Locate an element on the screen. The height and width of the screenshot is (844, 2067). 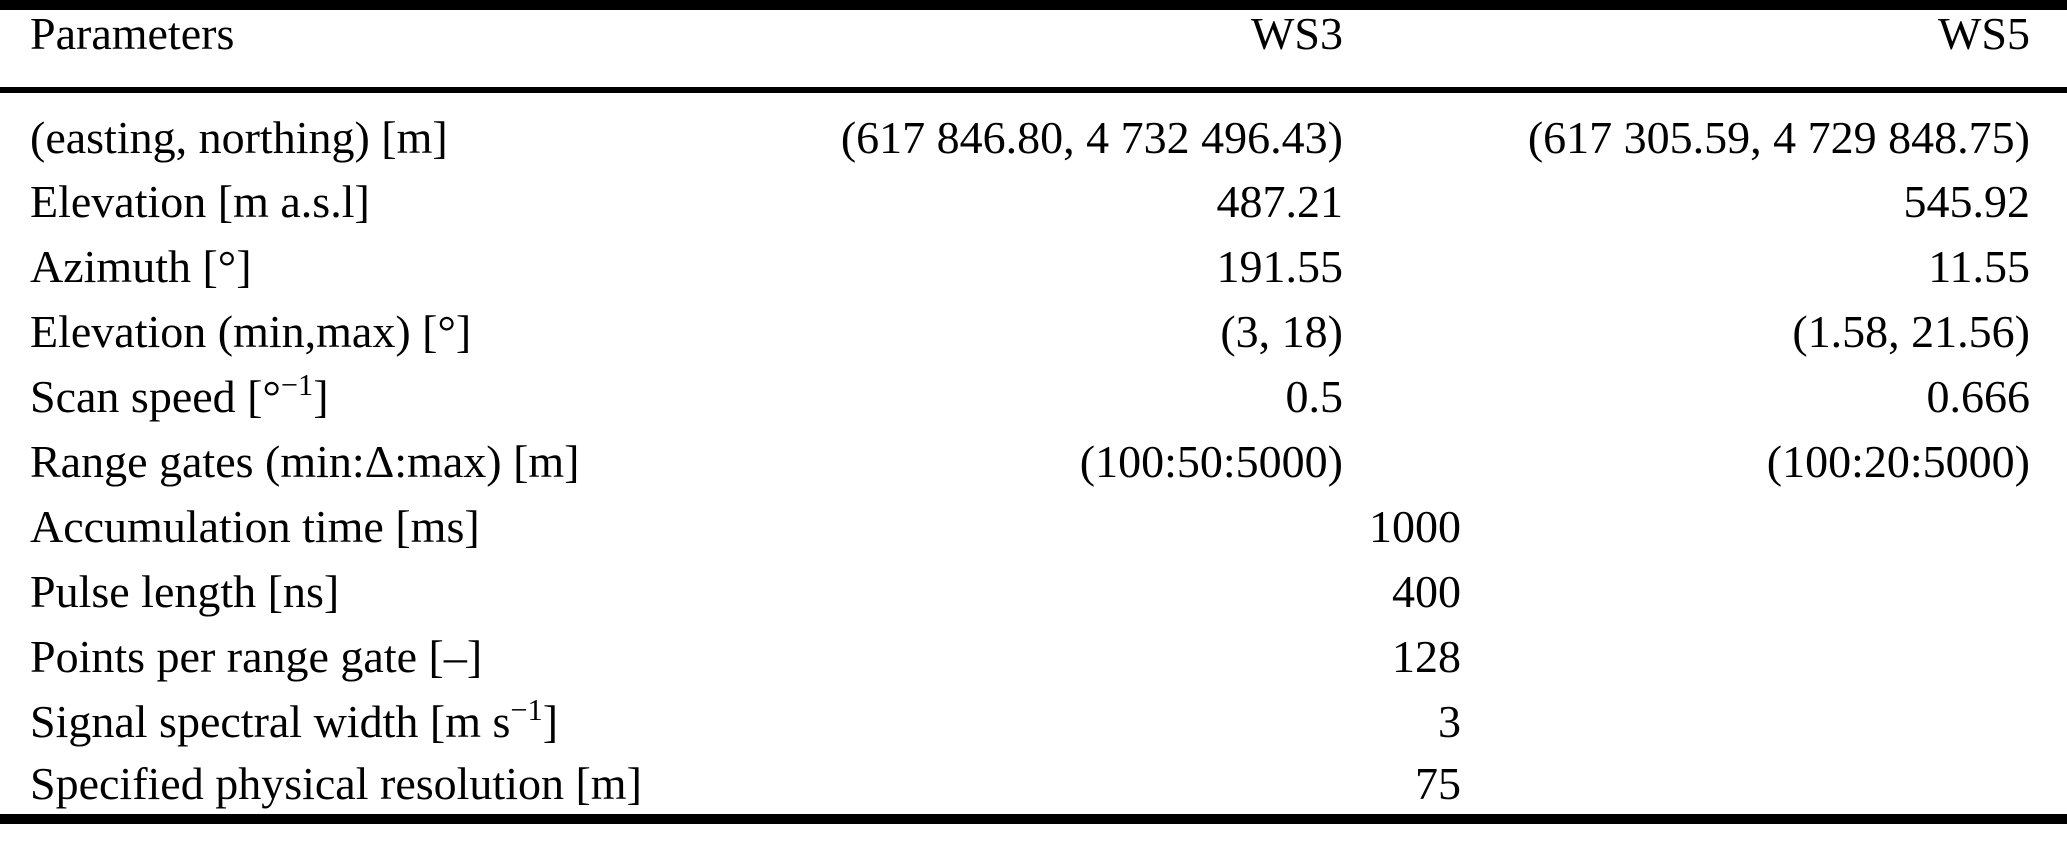
ws5-value-cell: (100:20:5000) is located at coordinates (1898, 461).